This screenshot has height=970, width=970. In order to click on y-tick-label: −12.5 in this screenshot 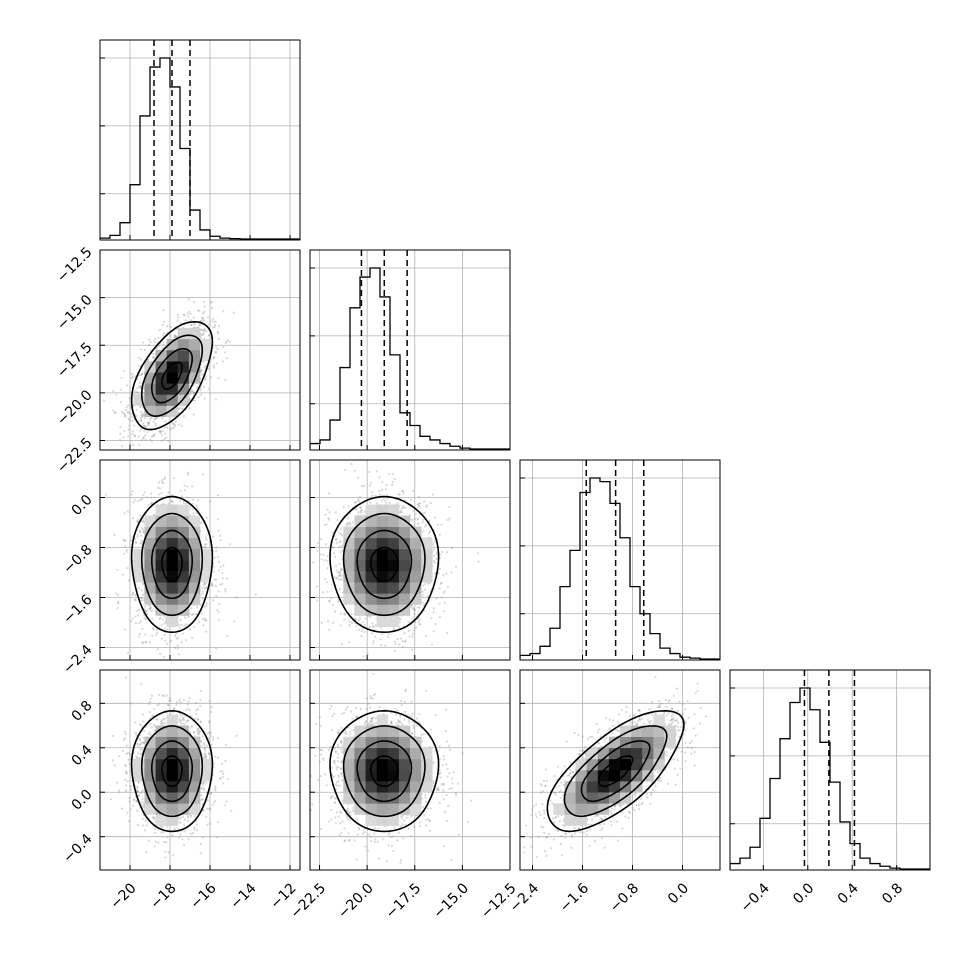, I will do `click(75, 265)`.